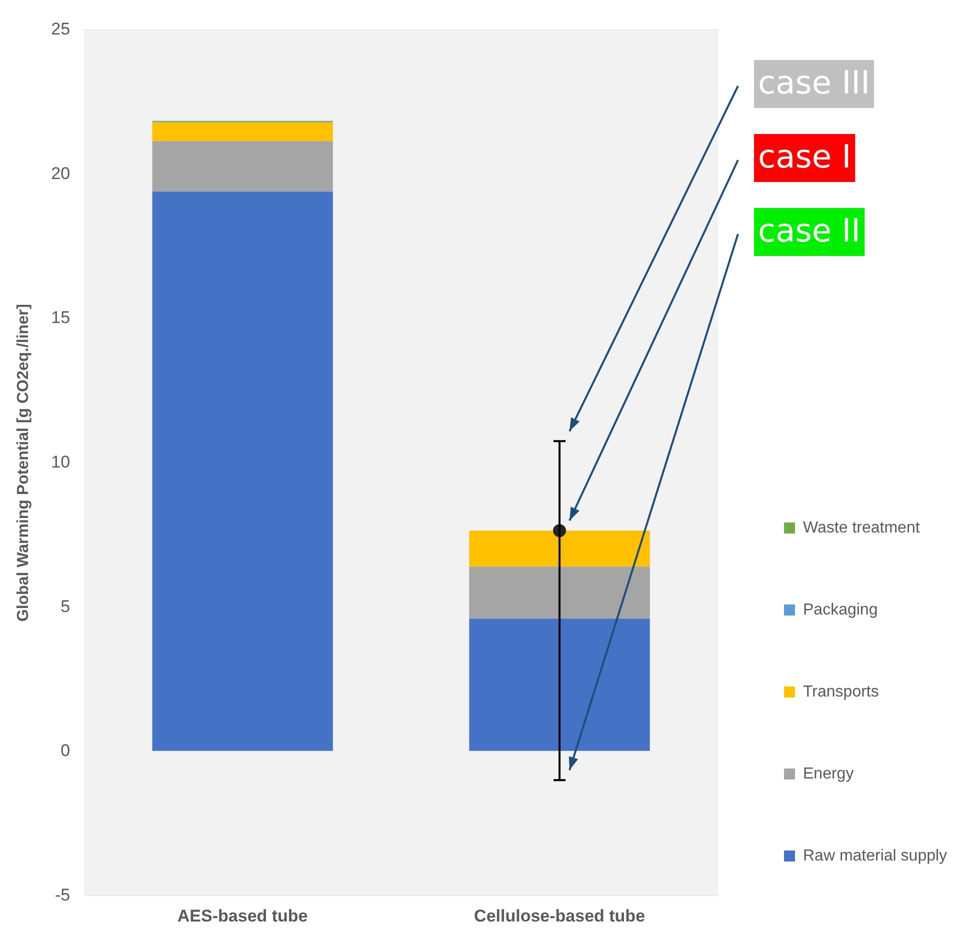  What do you see at coordinates (560, 916) in the screenshot?
I see `x-tick-label: Cellulose-based tube` at bounding box center [560, 916].